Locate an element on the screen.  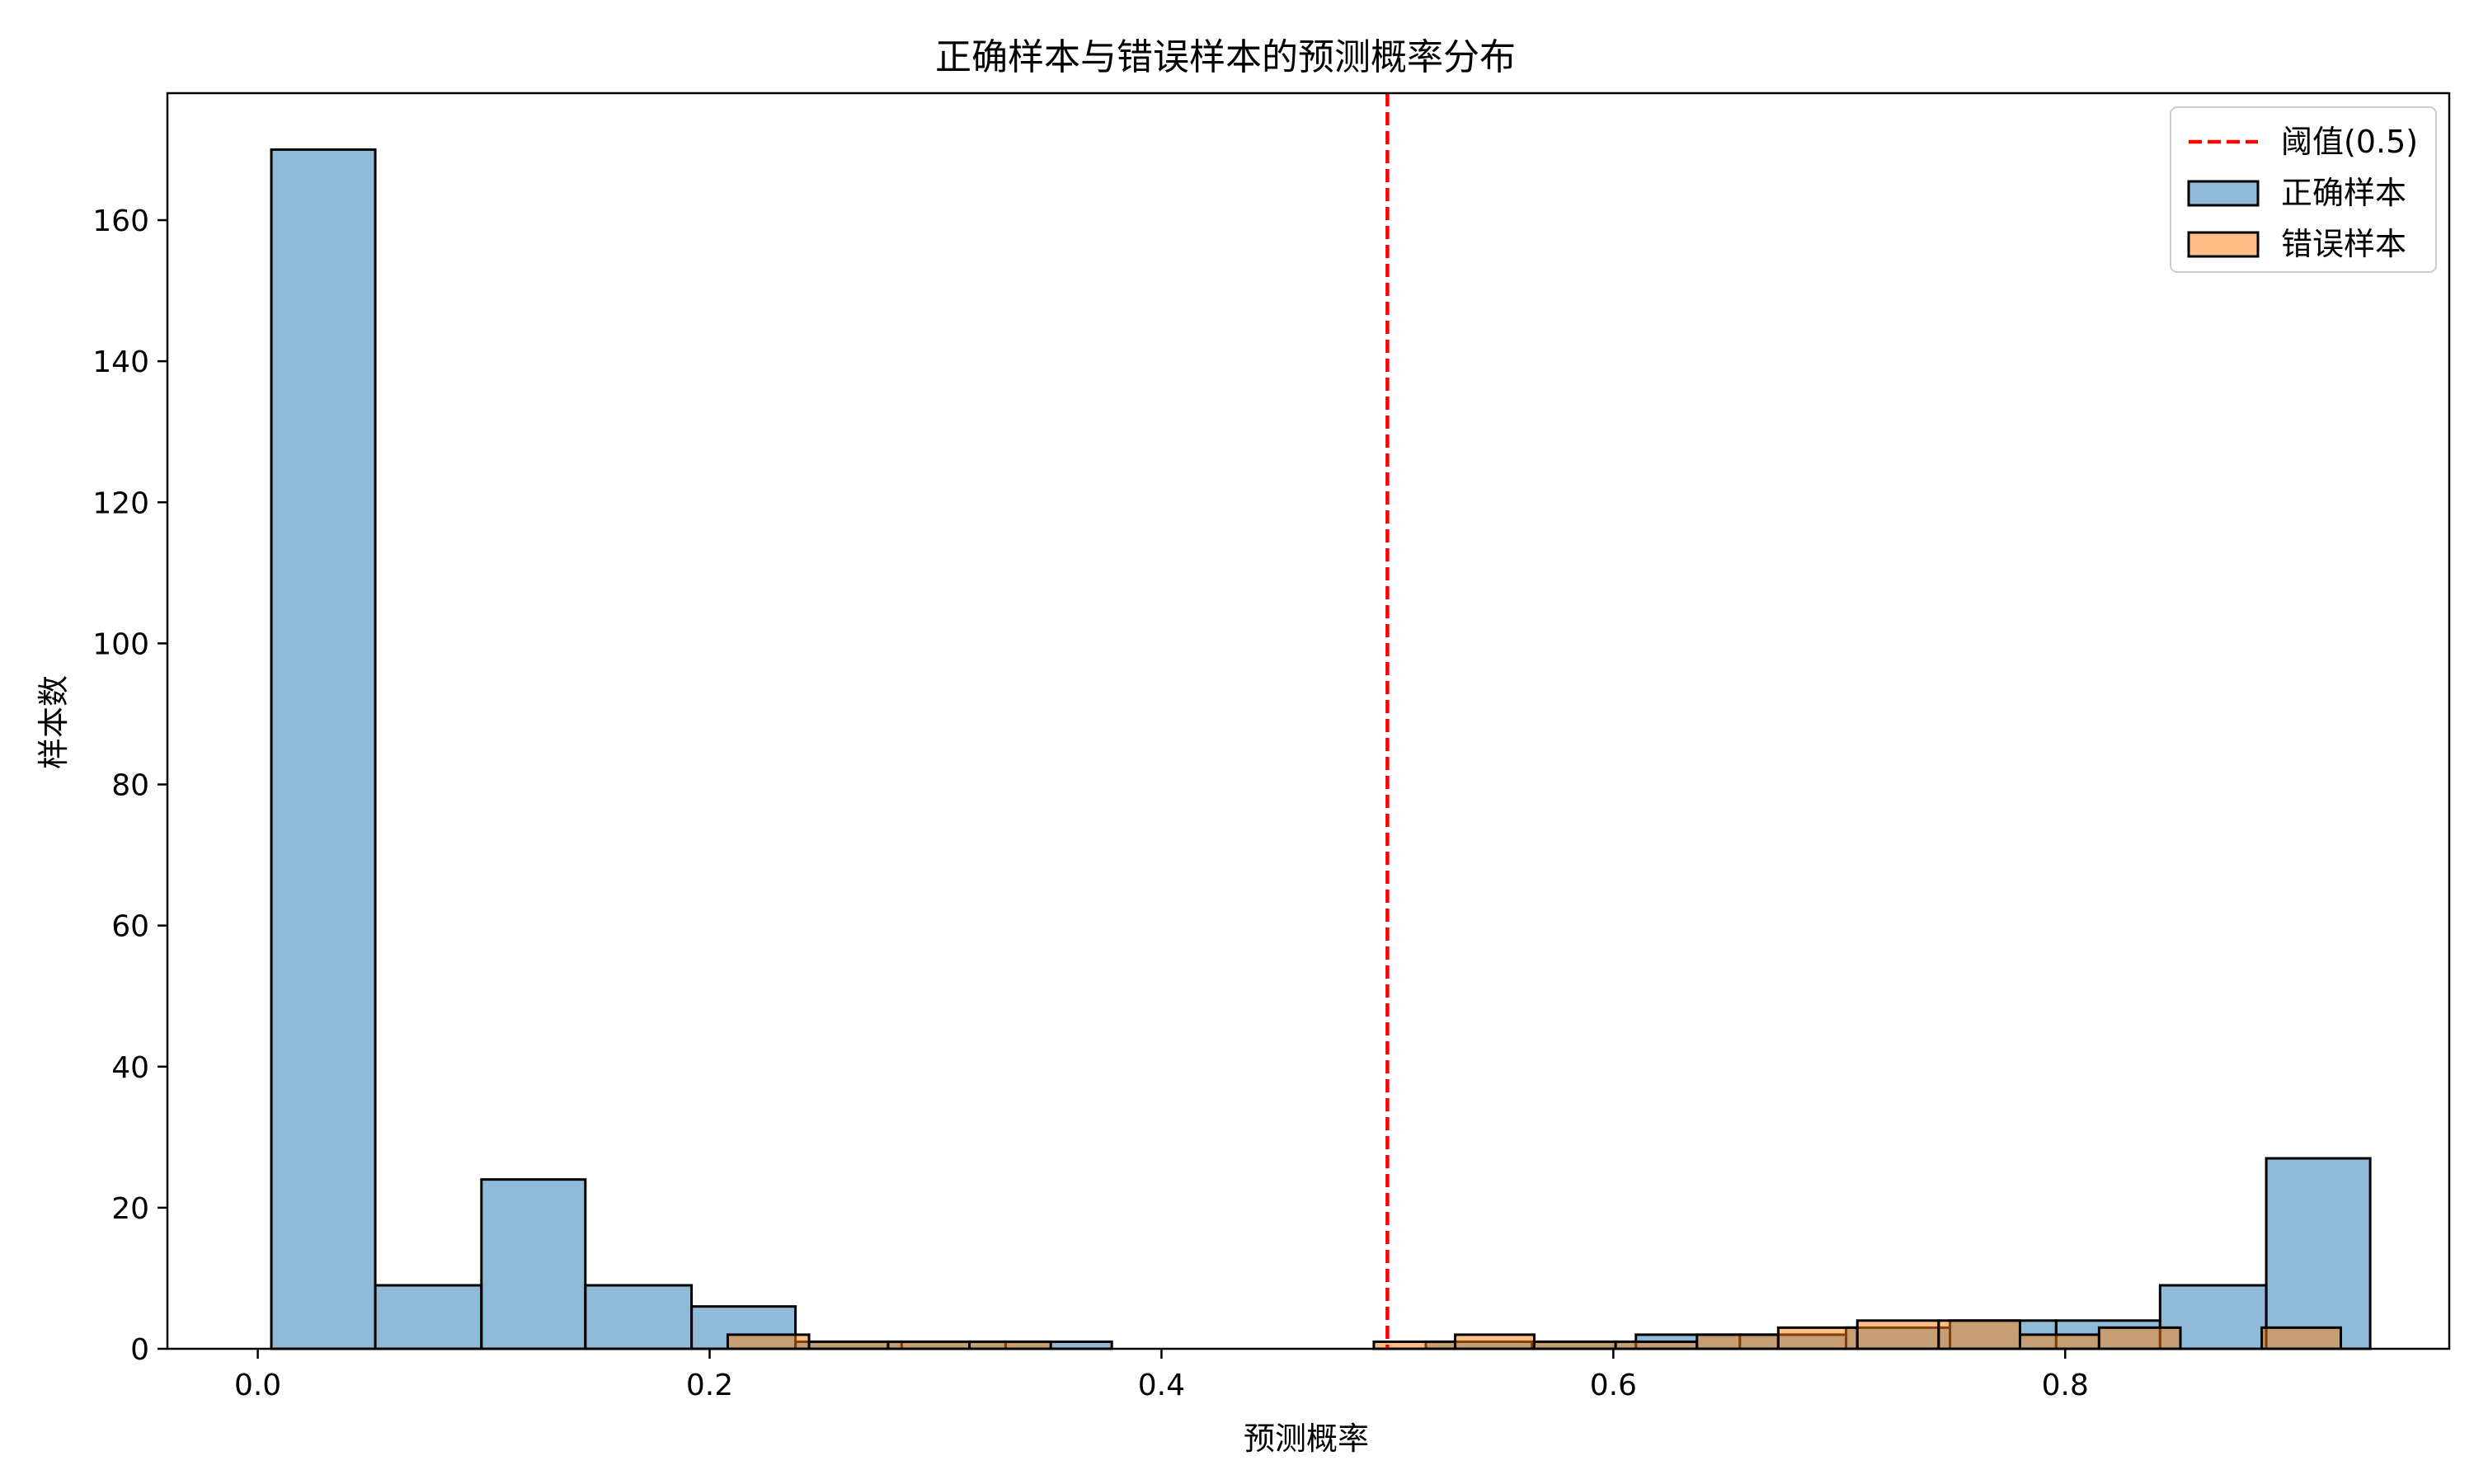
x-tick-label: 0.8 is located at coordinates (2065, 1385).